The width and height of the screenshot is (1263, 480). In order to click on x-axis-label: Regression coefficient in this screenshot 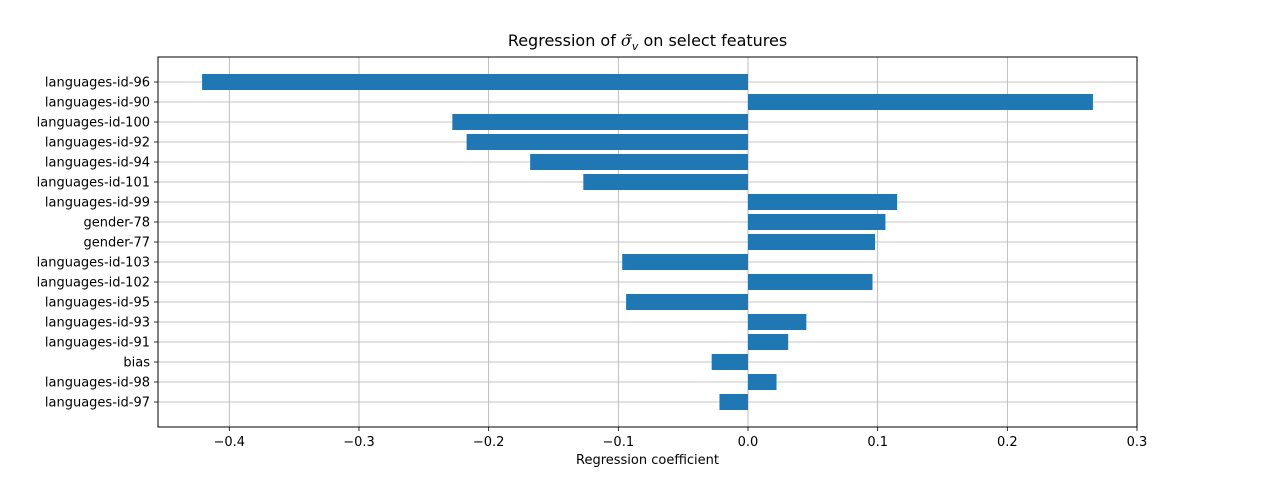, I will do `click(647, 460)`.